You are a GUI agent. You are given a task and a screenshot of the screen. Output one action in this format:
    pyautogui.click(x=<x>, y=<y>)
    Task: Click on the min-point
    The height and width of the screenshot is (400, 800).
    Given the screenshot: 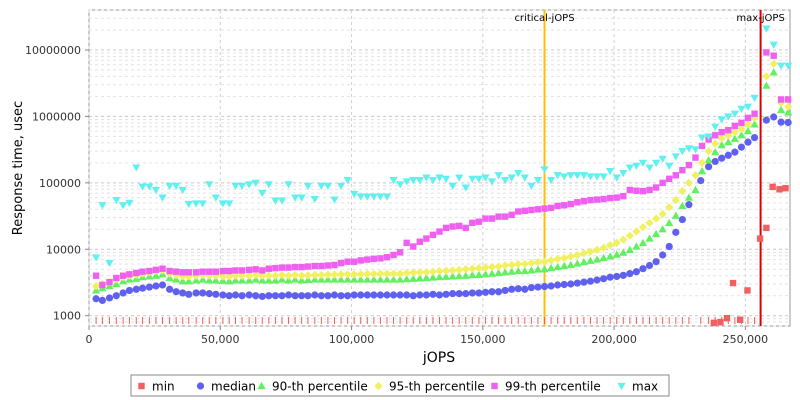 What is the action you would take?
    pyautogui.click(x=714, y=323)
    